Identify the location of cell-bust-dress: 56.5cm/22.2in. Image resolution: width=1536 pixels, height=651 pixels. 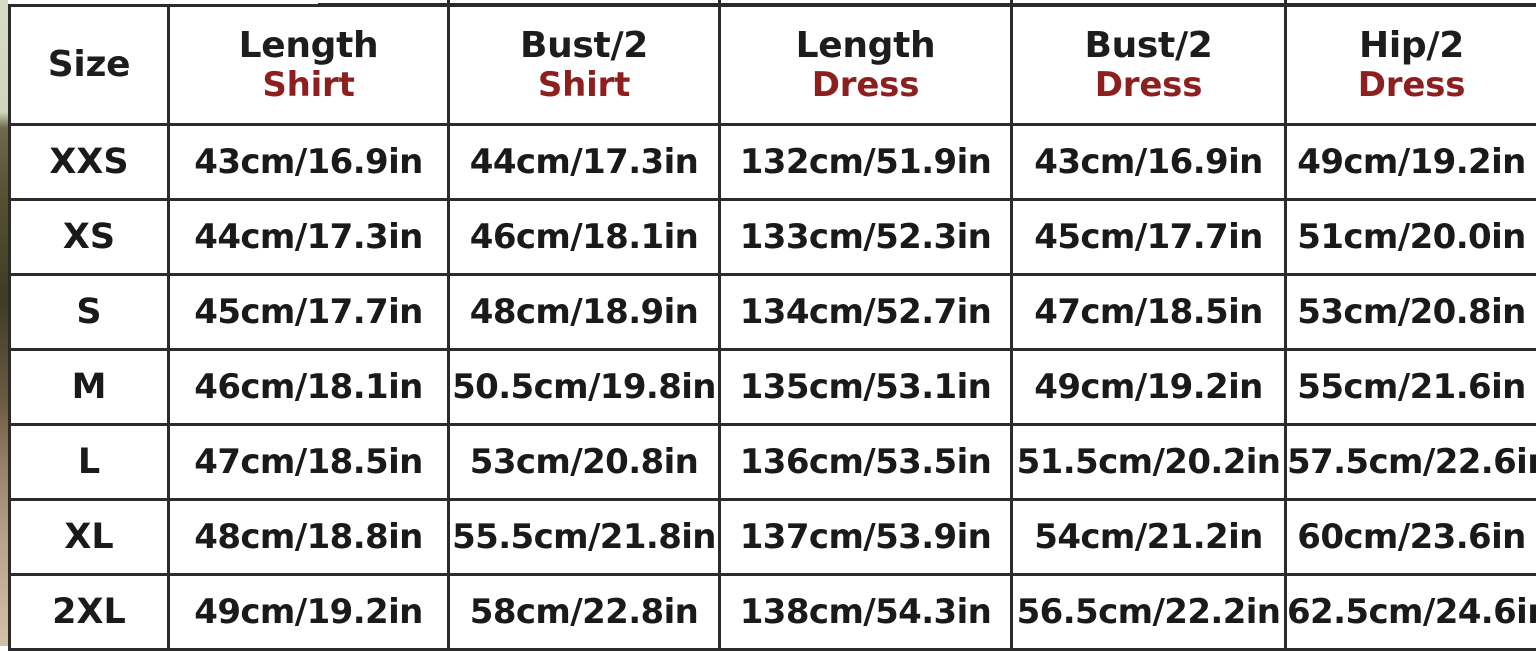
(1149, 612).